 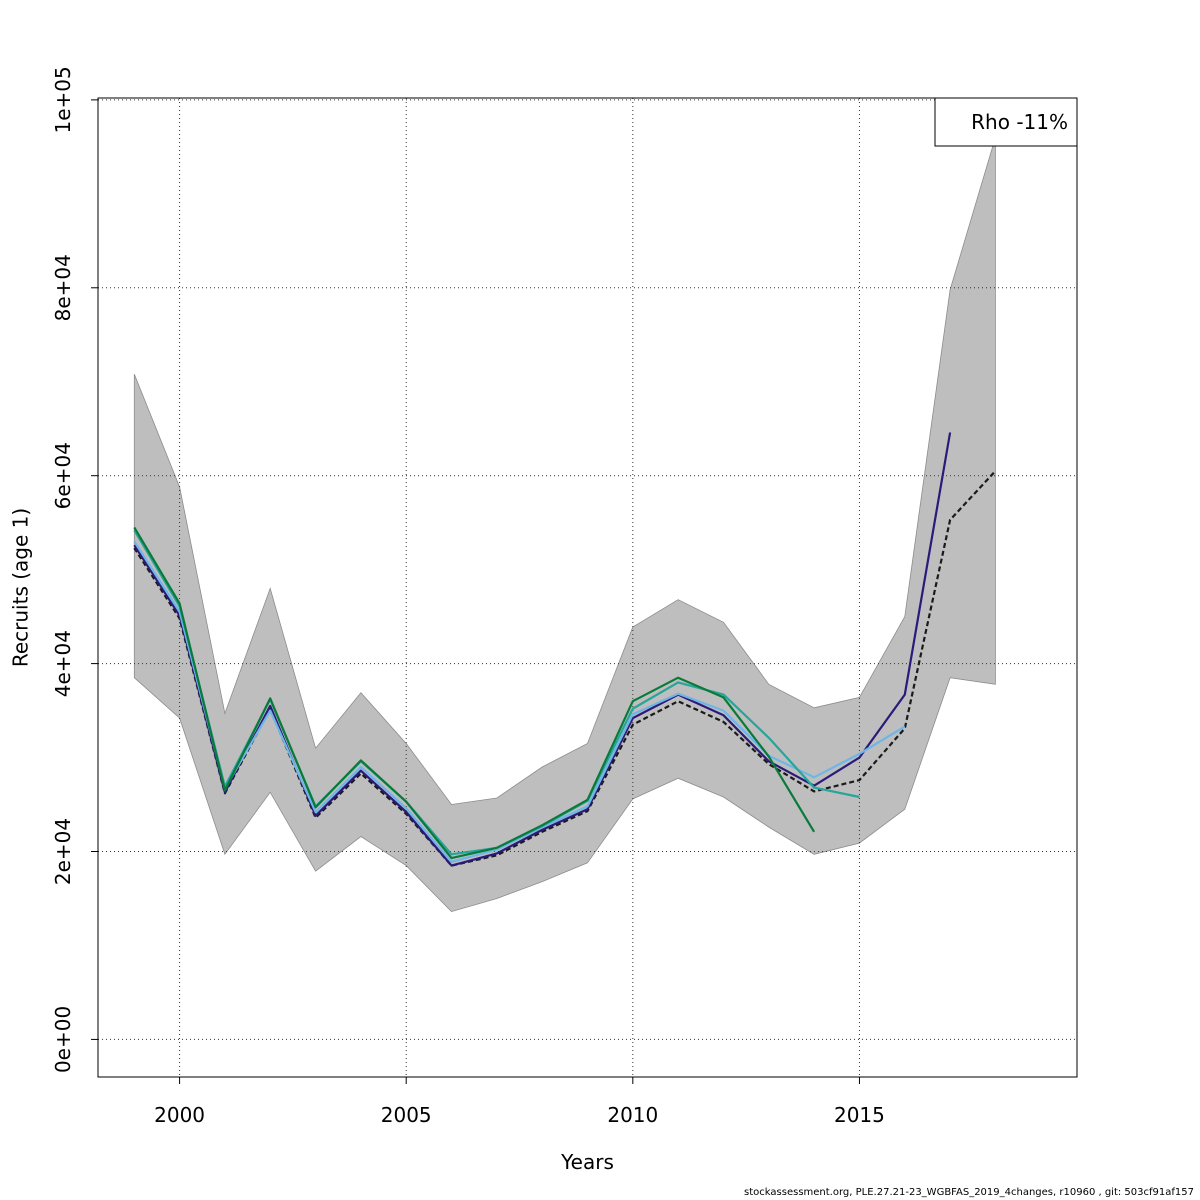 I want to click on legend: Rho -11%, so click(x=1006, y=122).